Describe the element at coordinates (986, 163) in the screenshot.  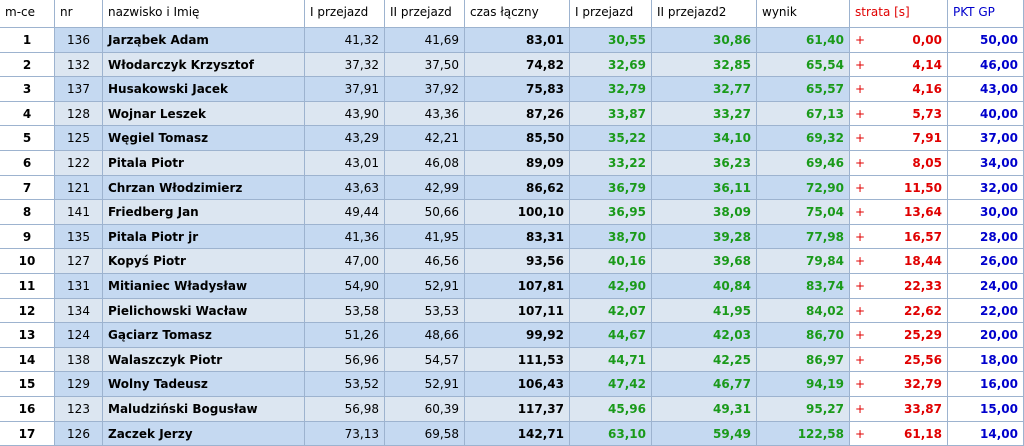
I see `points: 34,00` at that location.